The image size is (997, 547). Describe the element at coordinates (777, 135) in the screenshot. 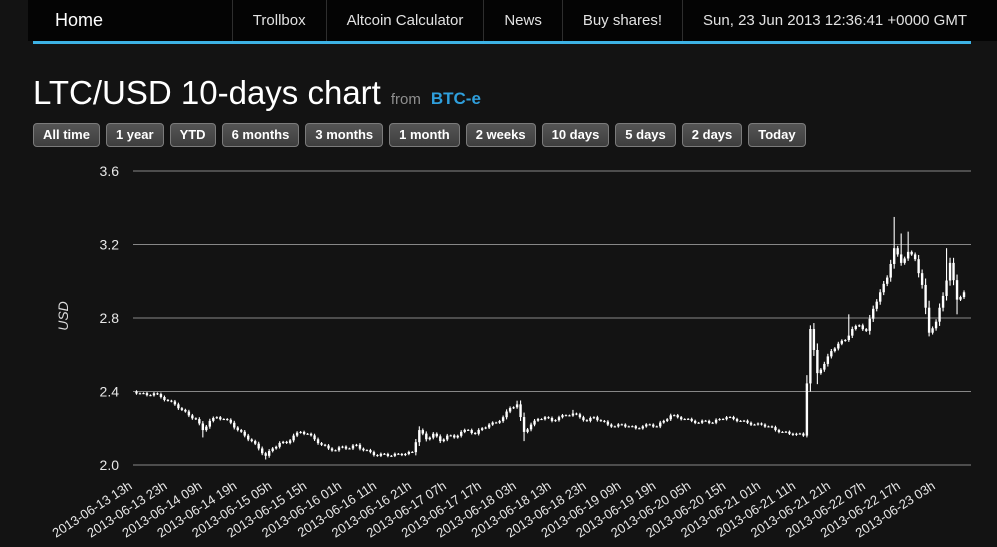

I see `range-button-today: Today` at that location.